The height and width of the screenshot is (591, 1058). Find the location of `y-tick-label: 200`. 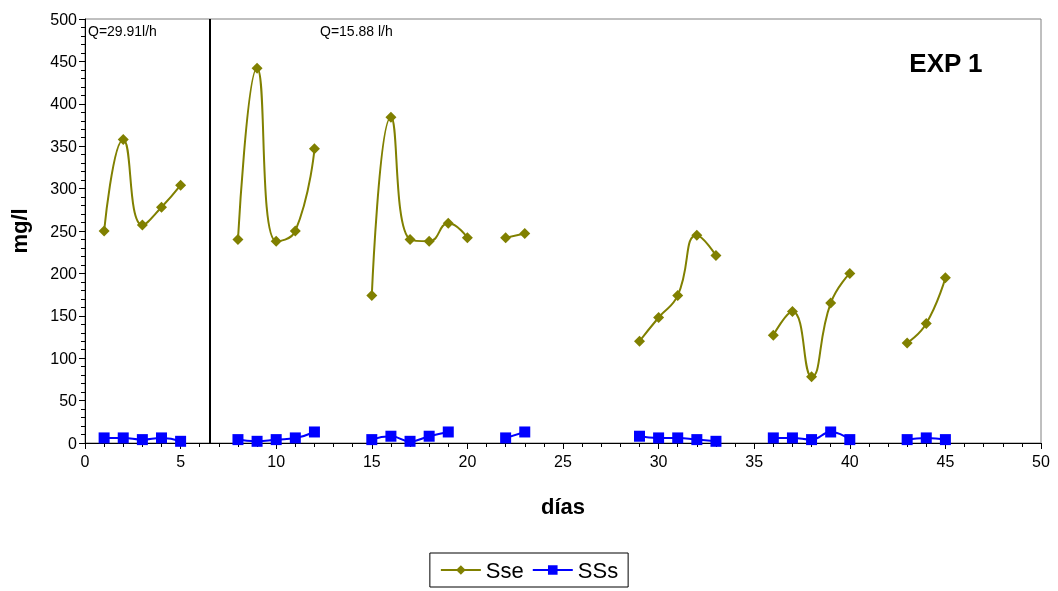

y-tick-label: 200 is located at coordinates (64, 273).